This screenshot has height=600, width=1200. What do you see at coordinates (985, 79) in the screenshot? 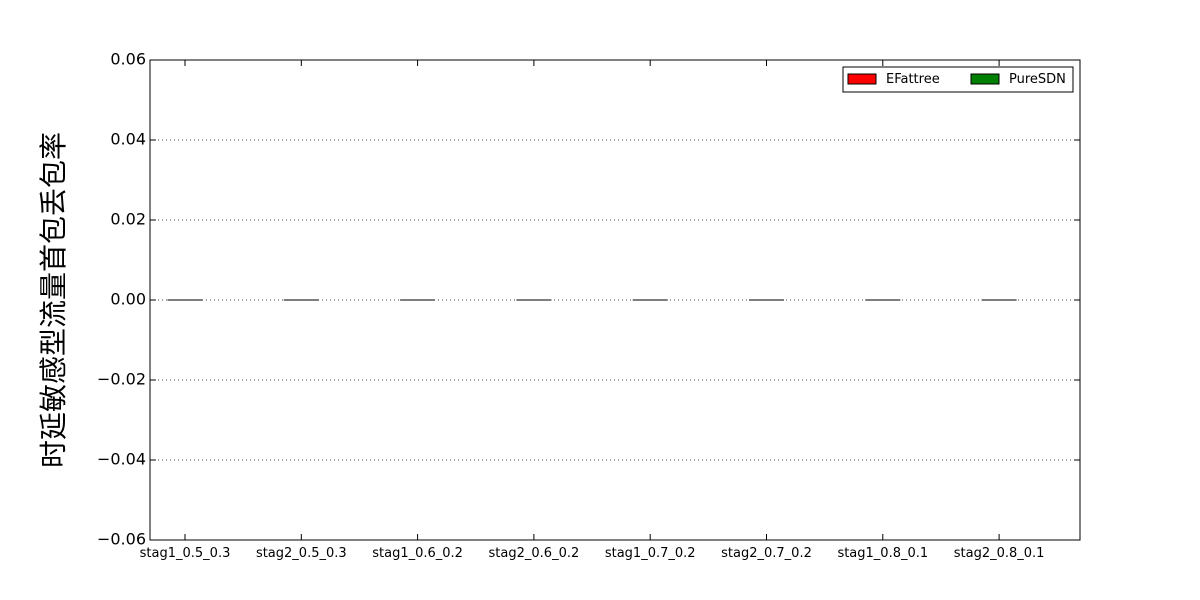
I see `legend-swatch-puresdn` at bounding box center [985, 79].